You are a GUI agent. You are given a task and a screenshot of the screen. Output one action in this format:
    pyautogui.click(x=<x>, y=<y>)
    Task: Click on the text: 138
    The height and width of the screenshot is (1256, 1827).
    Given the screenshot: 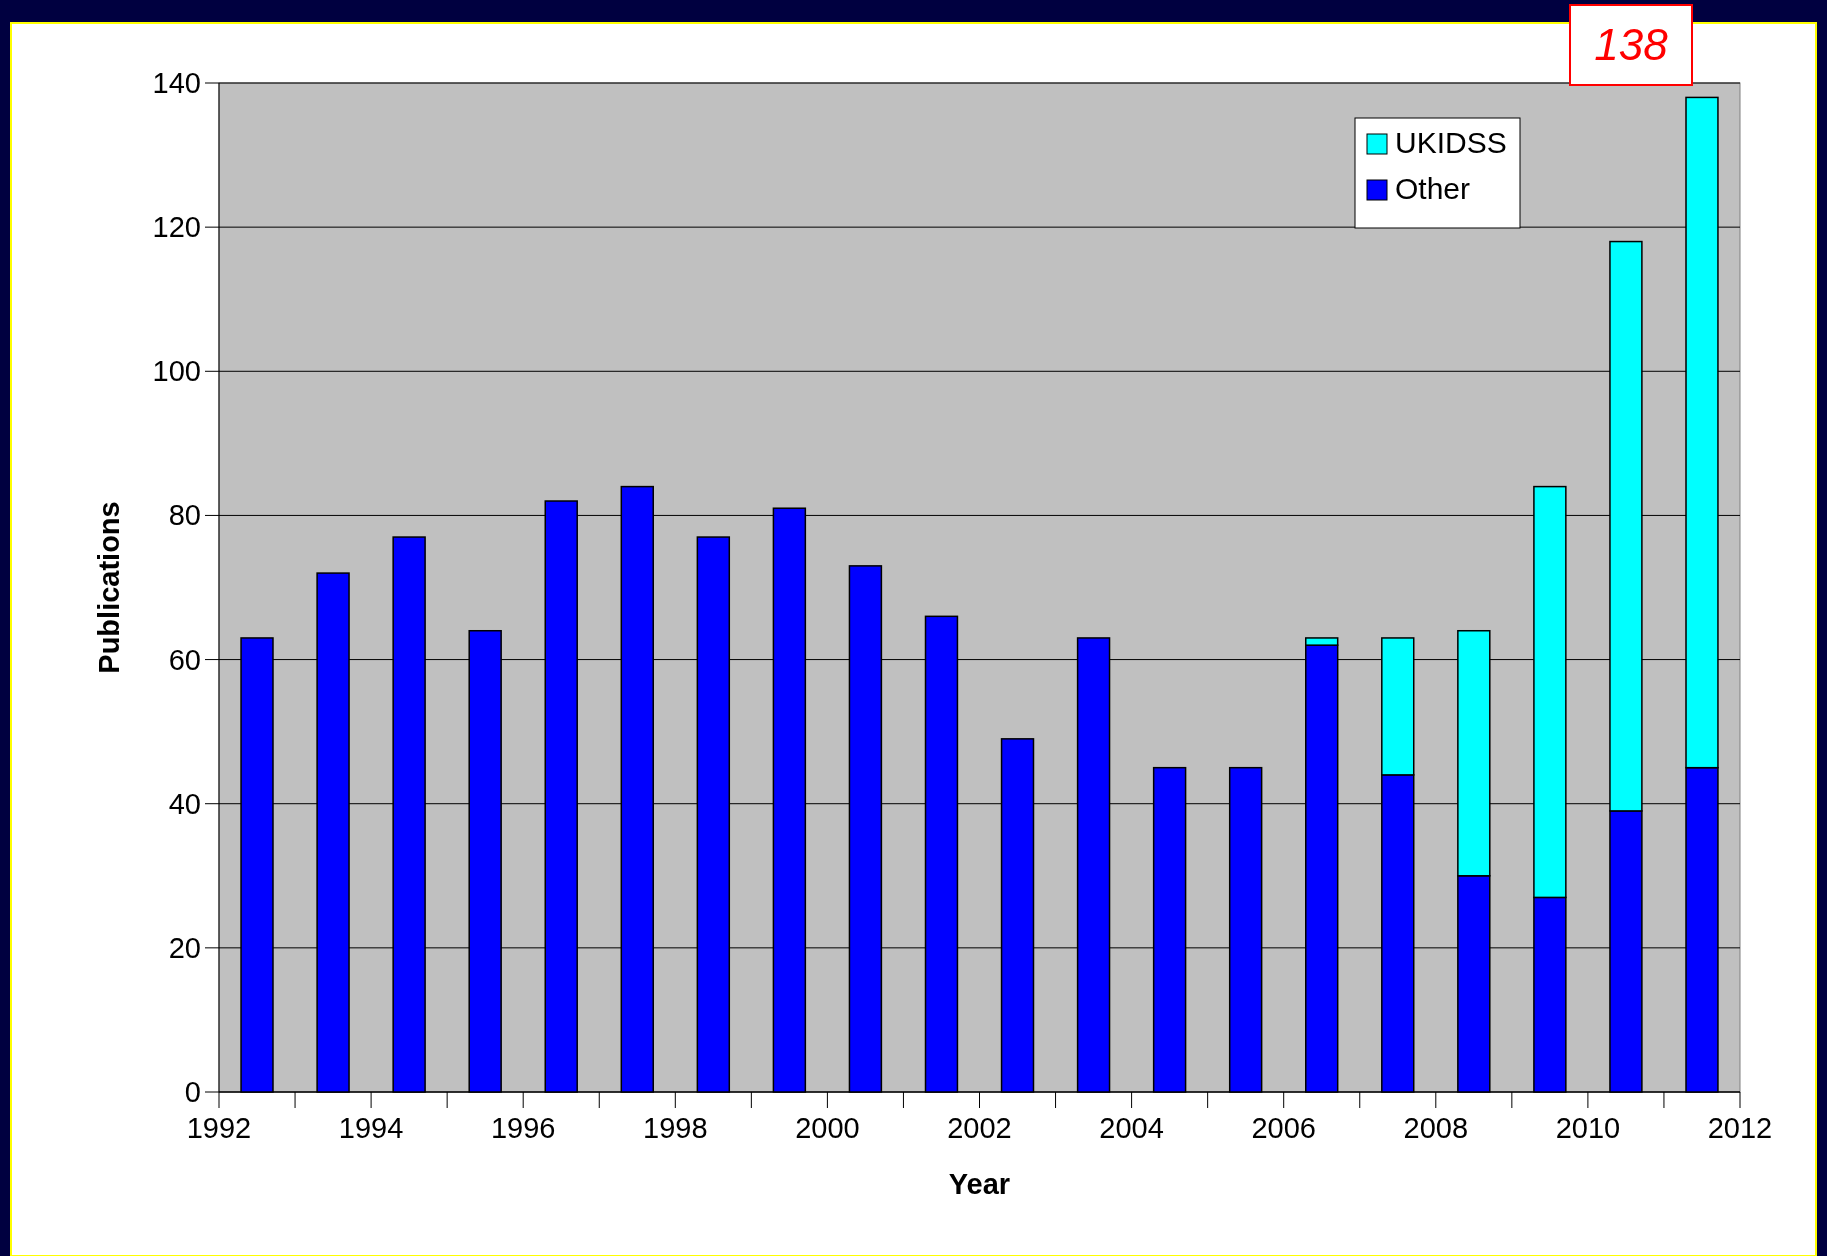 What is the action you would take?
    pyautogui.click(x=1631, y=44)
    